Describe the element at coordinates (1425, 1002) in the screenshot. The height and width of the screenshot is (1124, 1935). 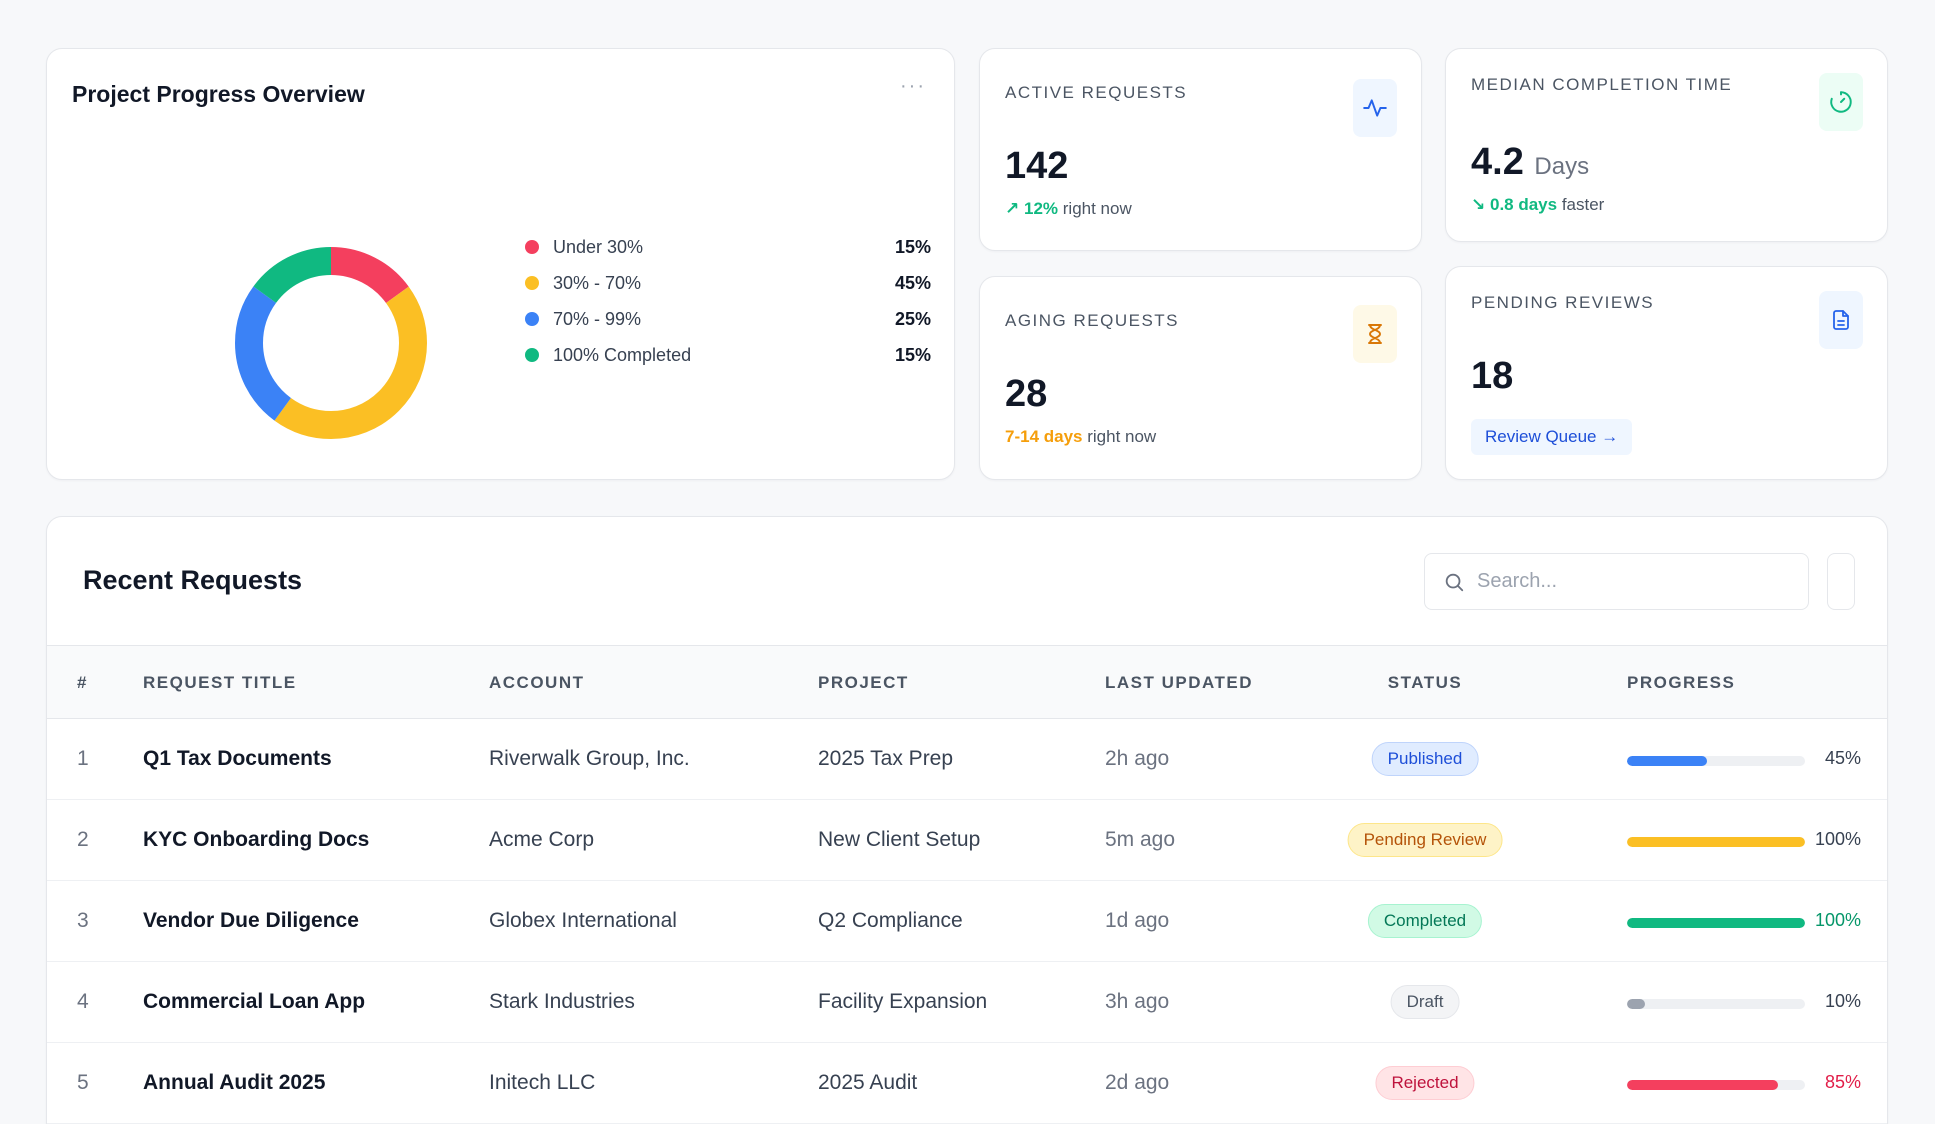
I see `status-badge: Draft` at that location.